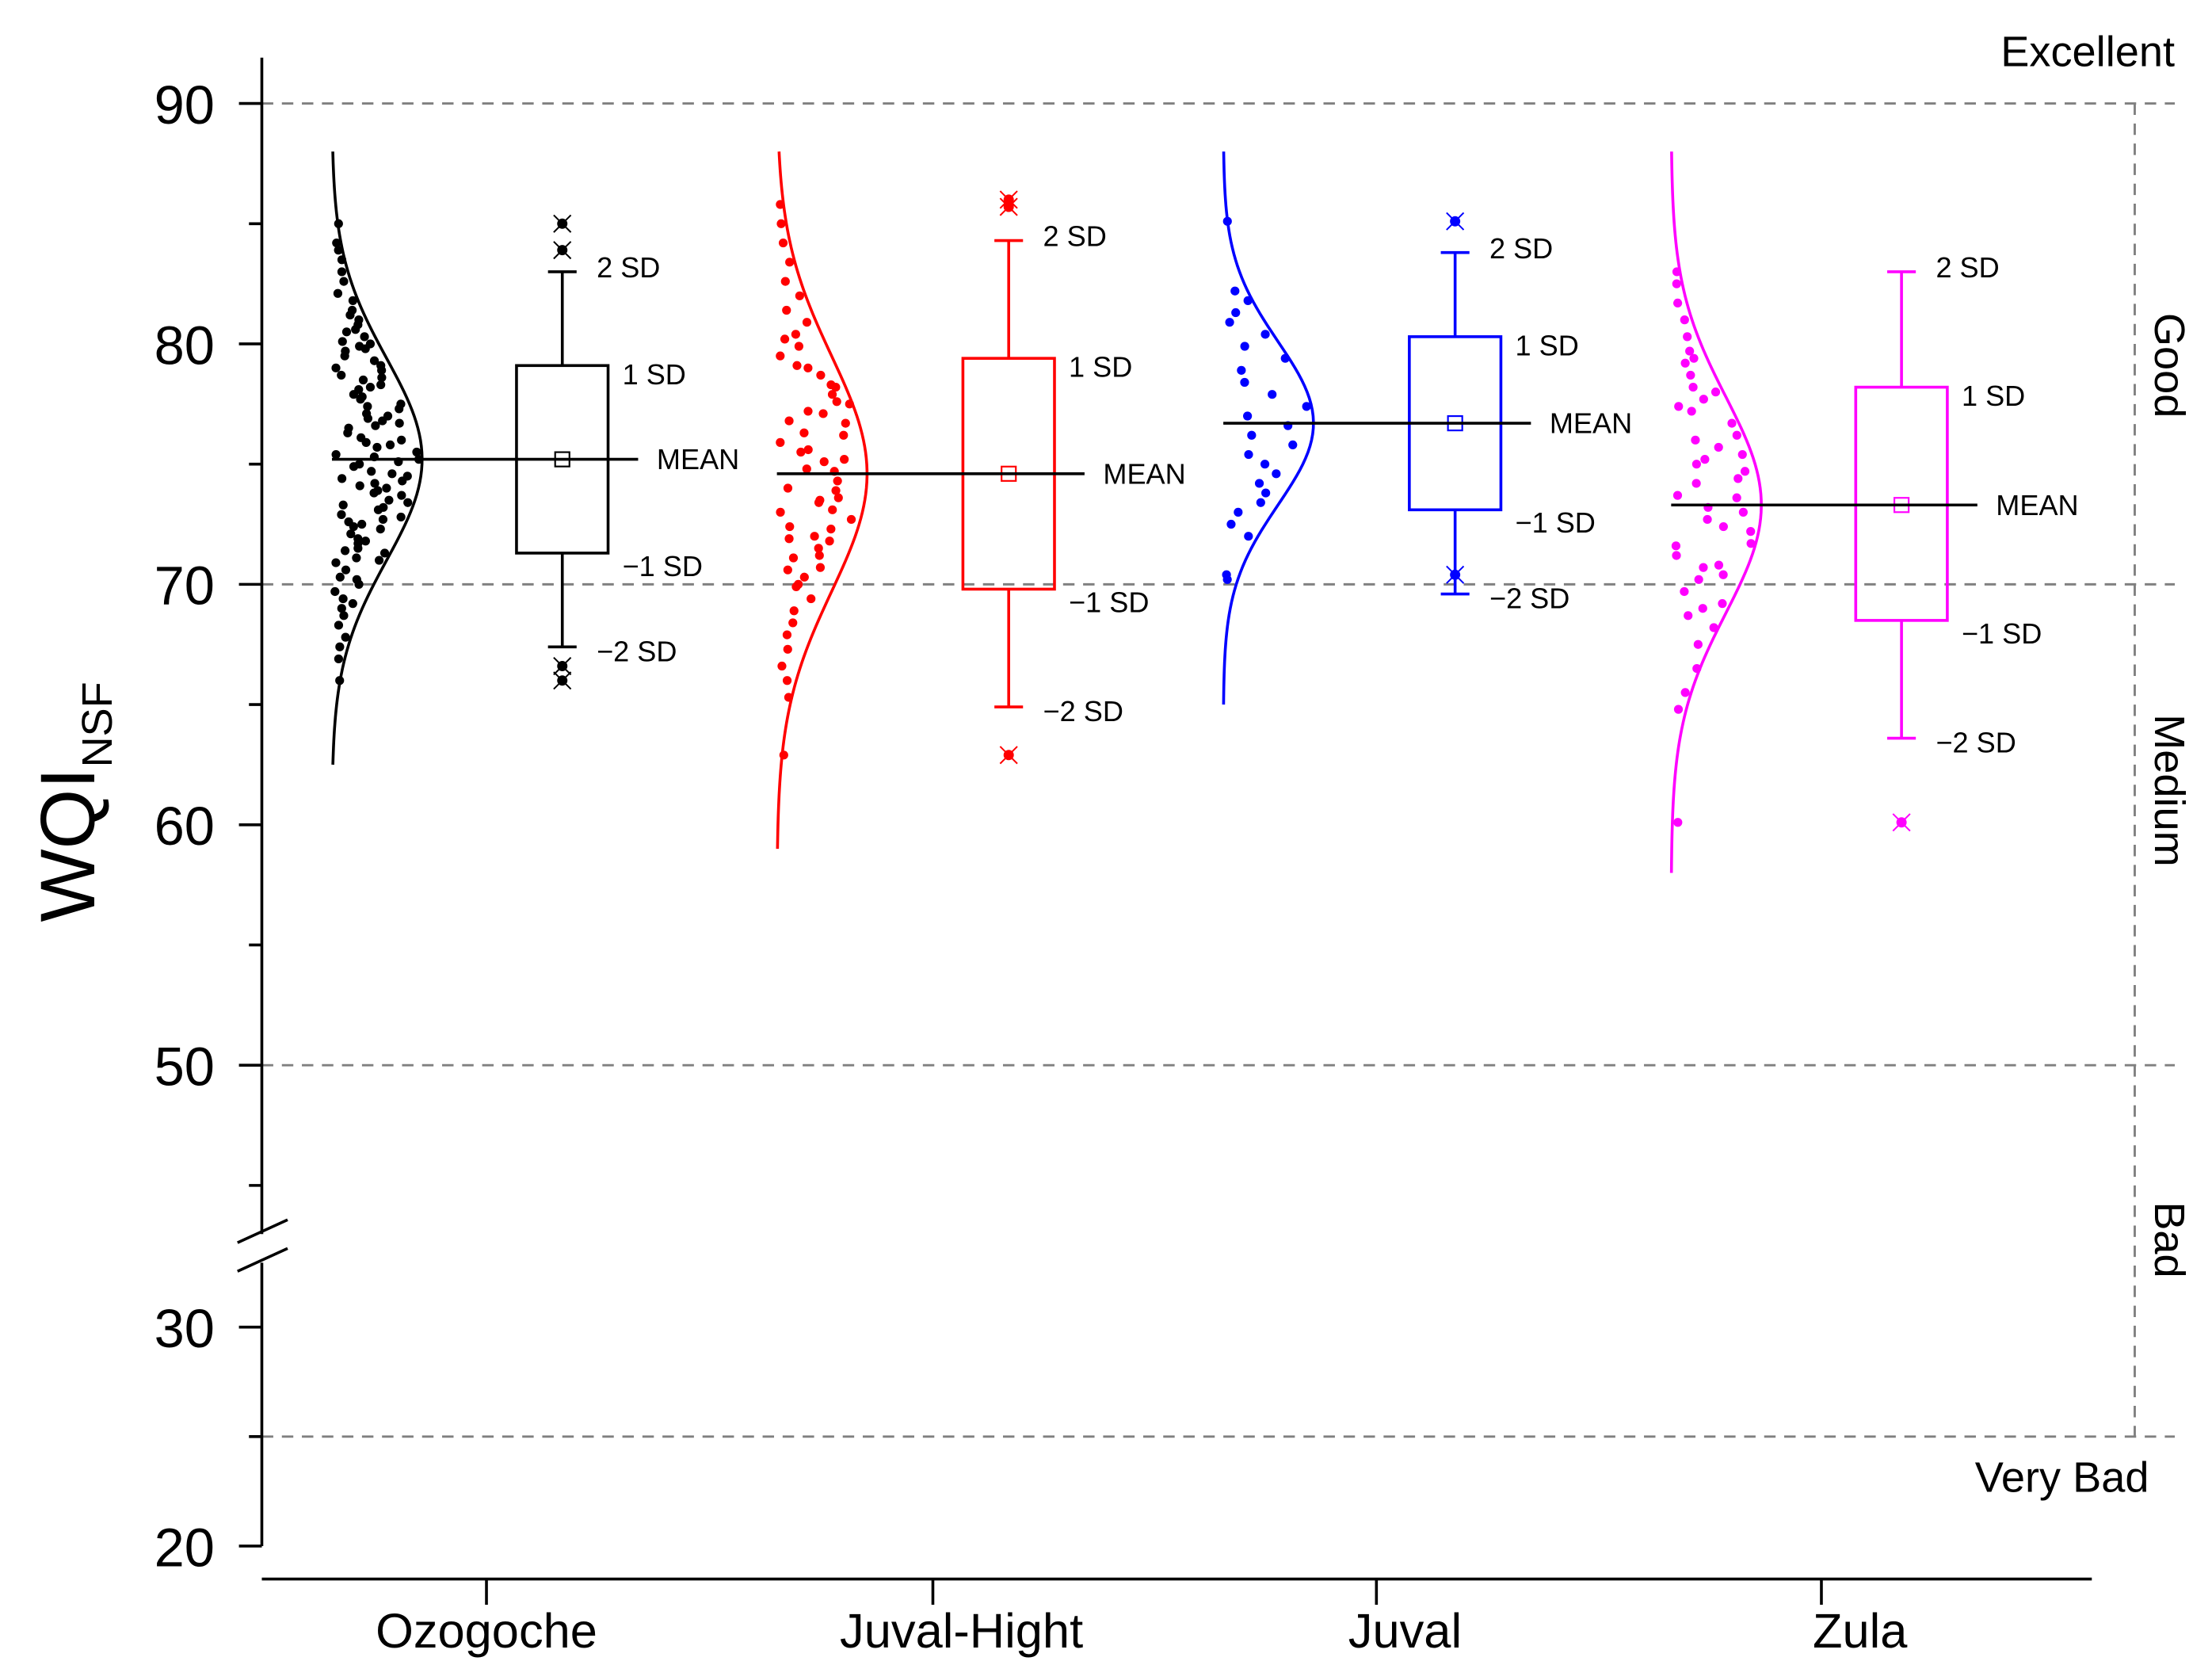 This screenshot has height=1661, width=2212. I want to click on y-tick-label: 50, so click(184, 1066).